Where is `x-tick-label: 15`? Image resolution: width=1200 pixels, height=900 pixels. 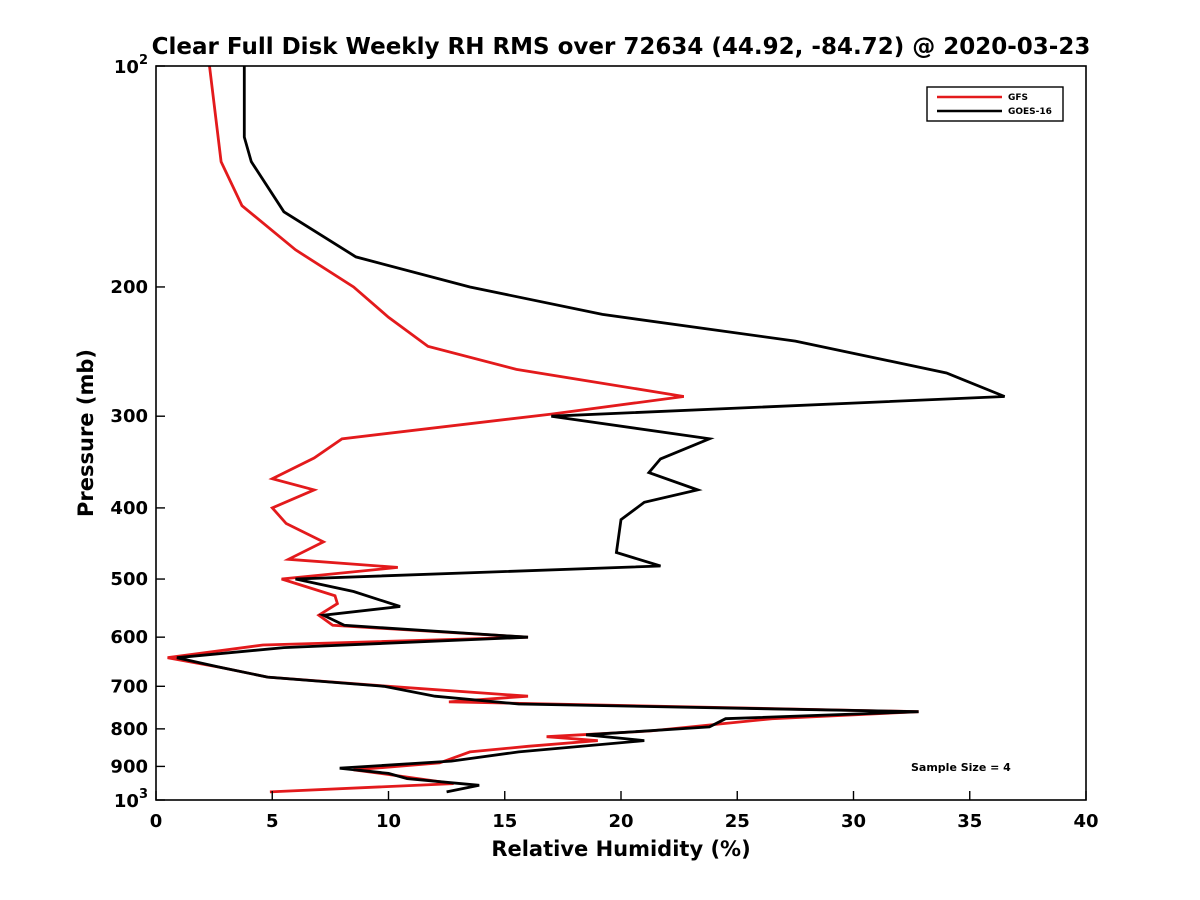 x-tick-label: 15 is located at coordinates (504, 821).